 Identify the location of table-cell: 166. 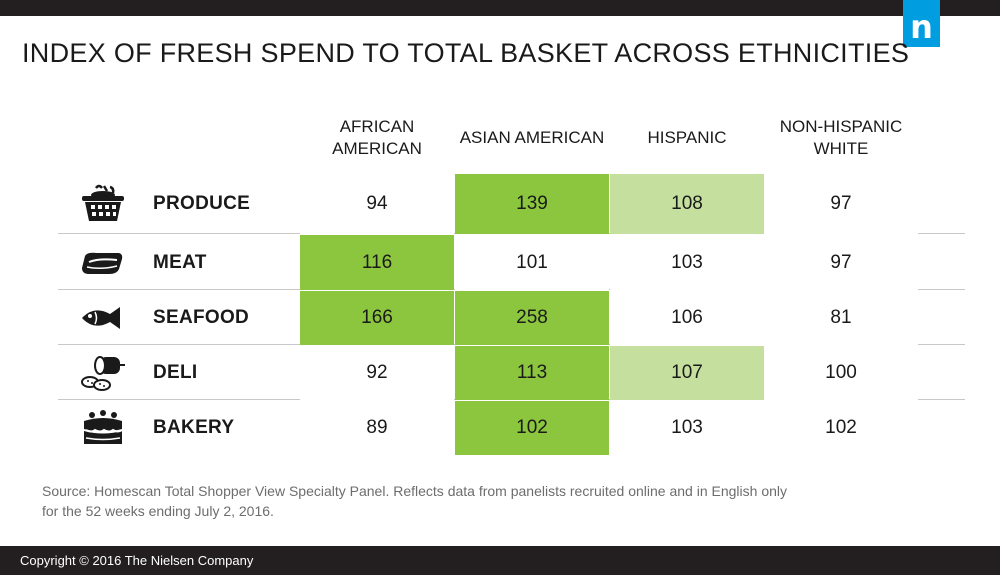
(377, 318).